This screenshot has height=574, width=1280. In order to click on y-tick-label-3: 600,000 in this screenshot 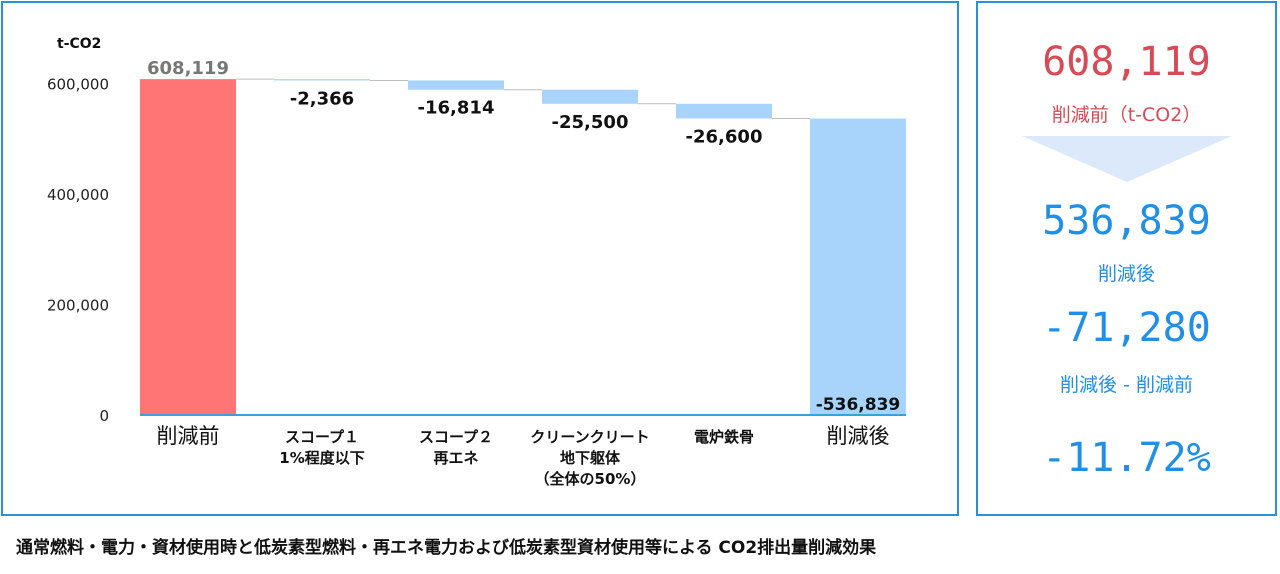, I will do `click(78, 85)`.